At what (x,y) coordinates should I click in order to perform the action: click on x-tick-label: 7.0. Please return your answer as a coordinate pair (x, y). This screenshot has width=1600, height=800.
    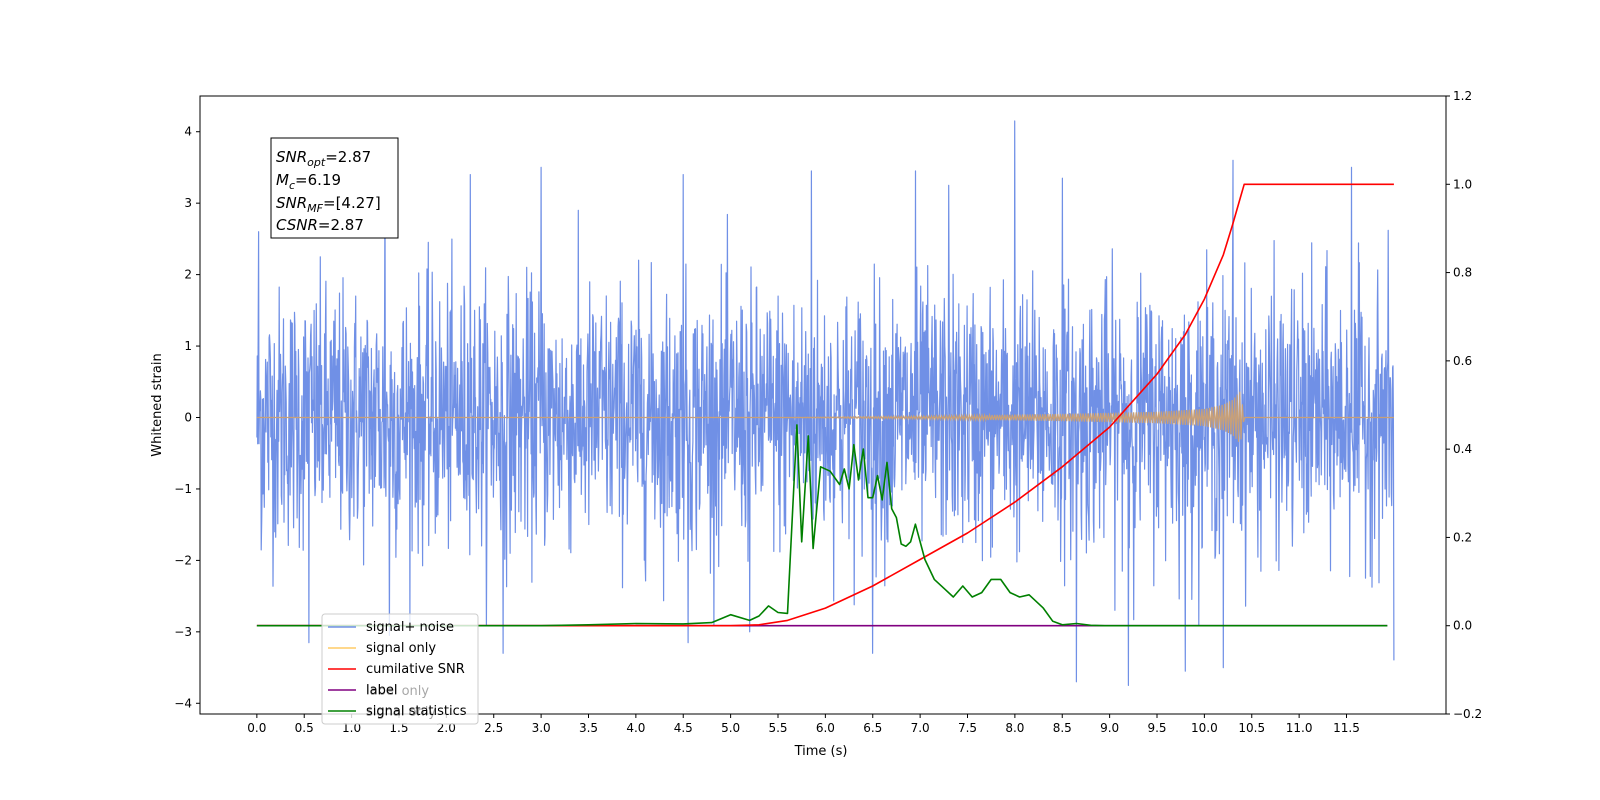
    Looking at the image, I should click on (920, 728).